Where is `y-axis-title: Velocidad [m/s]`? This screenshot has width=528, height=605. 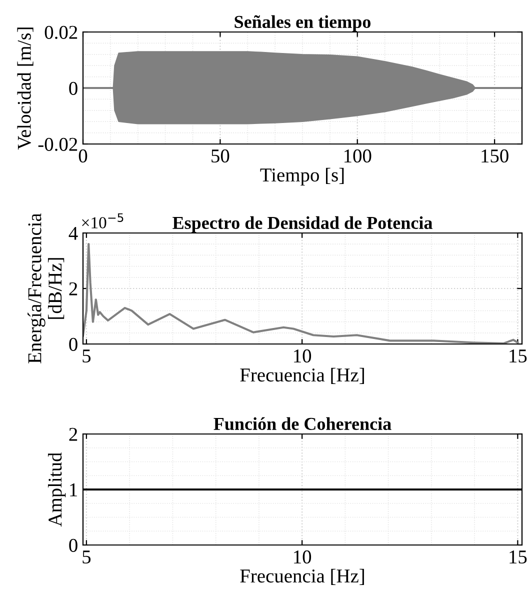
y-axis-title: Velocidad [m/s] is located at coordinates (25, 89).